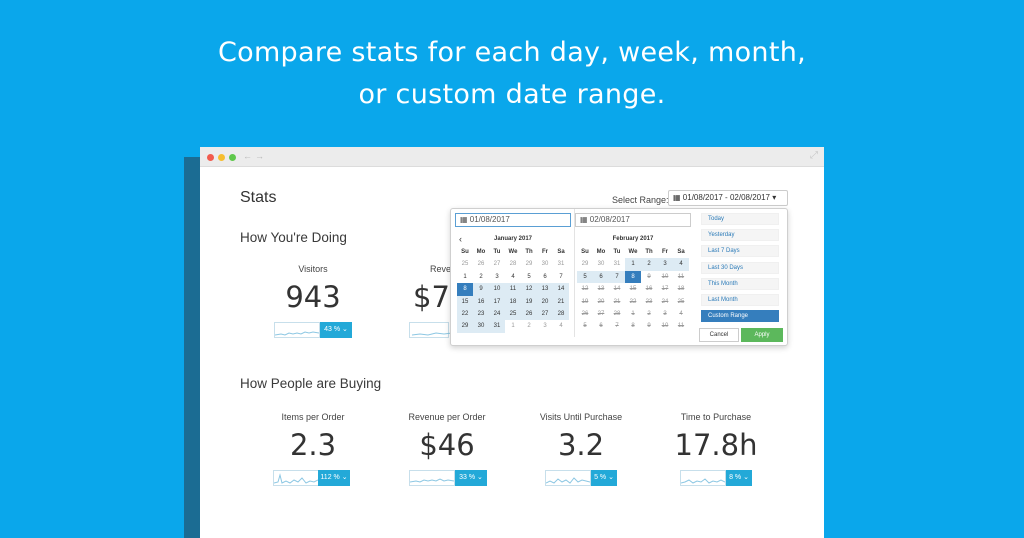 The width and height of the screenshot is (1024, 538). I want to click on pct-change-dropdown: 8 % ⌄, so click(739, 478).